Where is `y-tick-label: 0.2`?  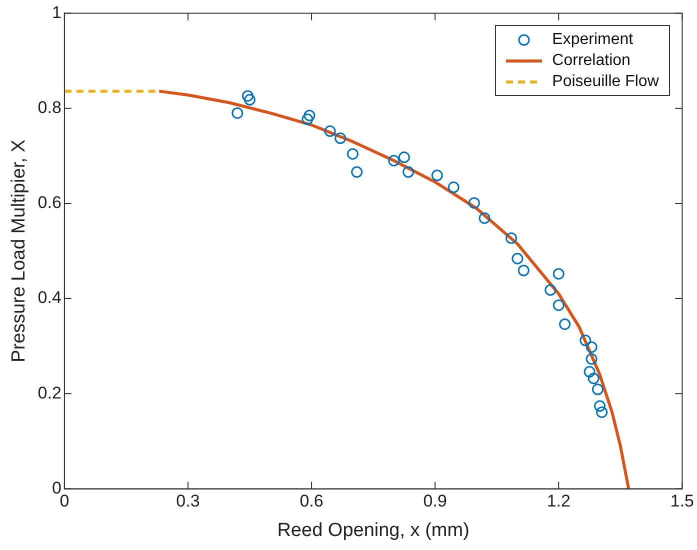
y-tick-label: 0.2 is located at coordinates (50, 392).